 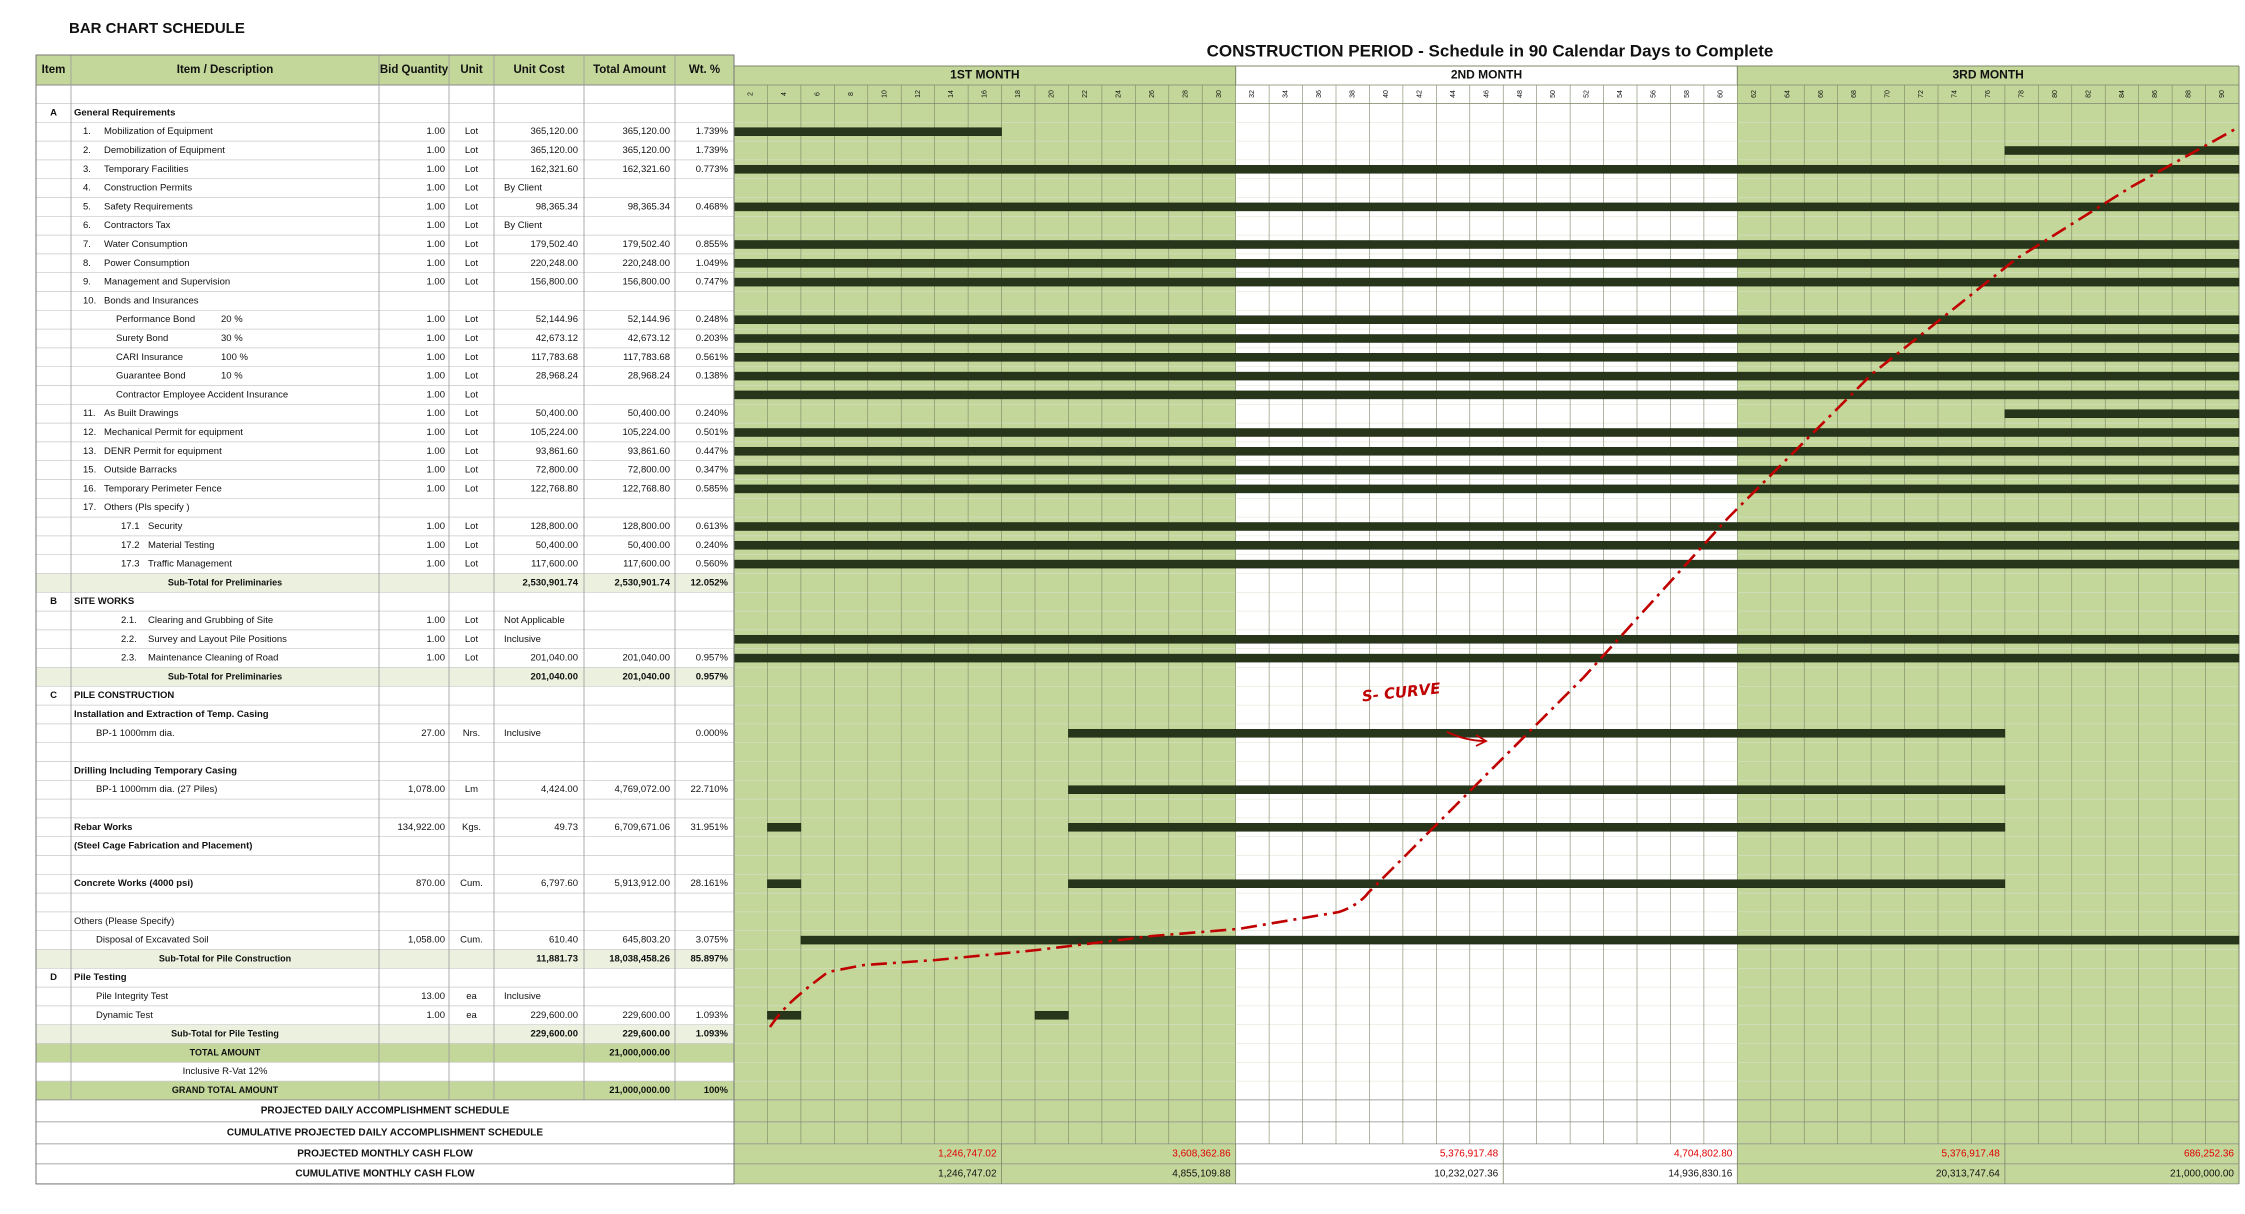 What do you see at coordinates (1201, 1154) in the screenshot?
I see `projected-cash-flow: 3,608,362.86` at bounding box center [1201, 1154].